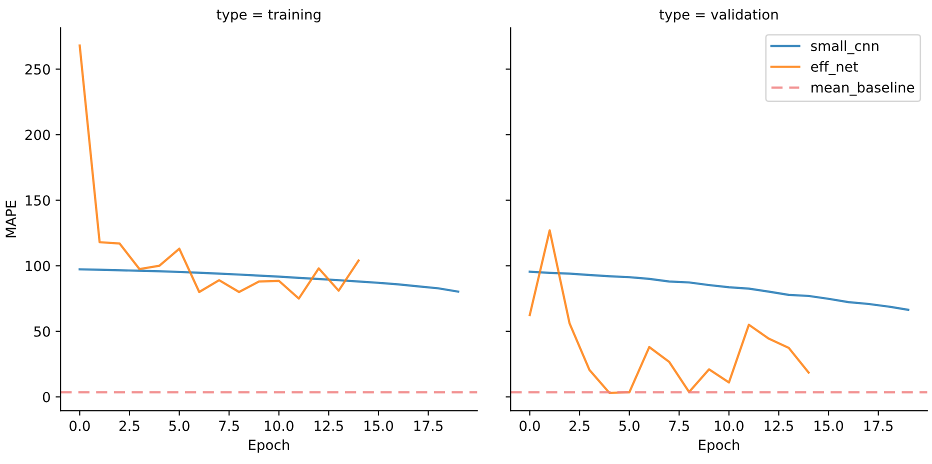 This screenshot has height=464, width=932. I want to click on y-tick-label: 100, so click(38, 266).